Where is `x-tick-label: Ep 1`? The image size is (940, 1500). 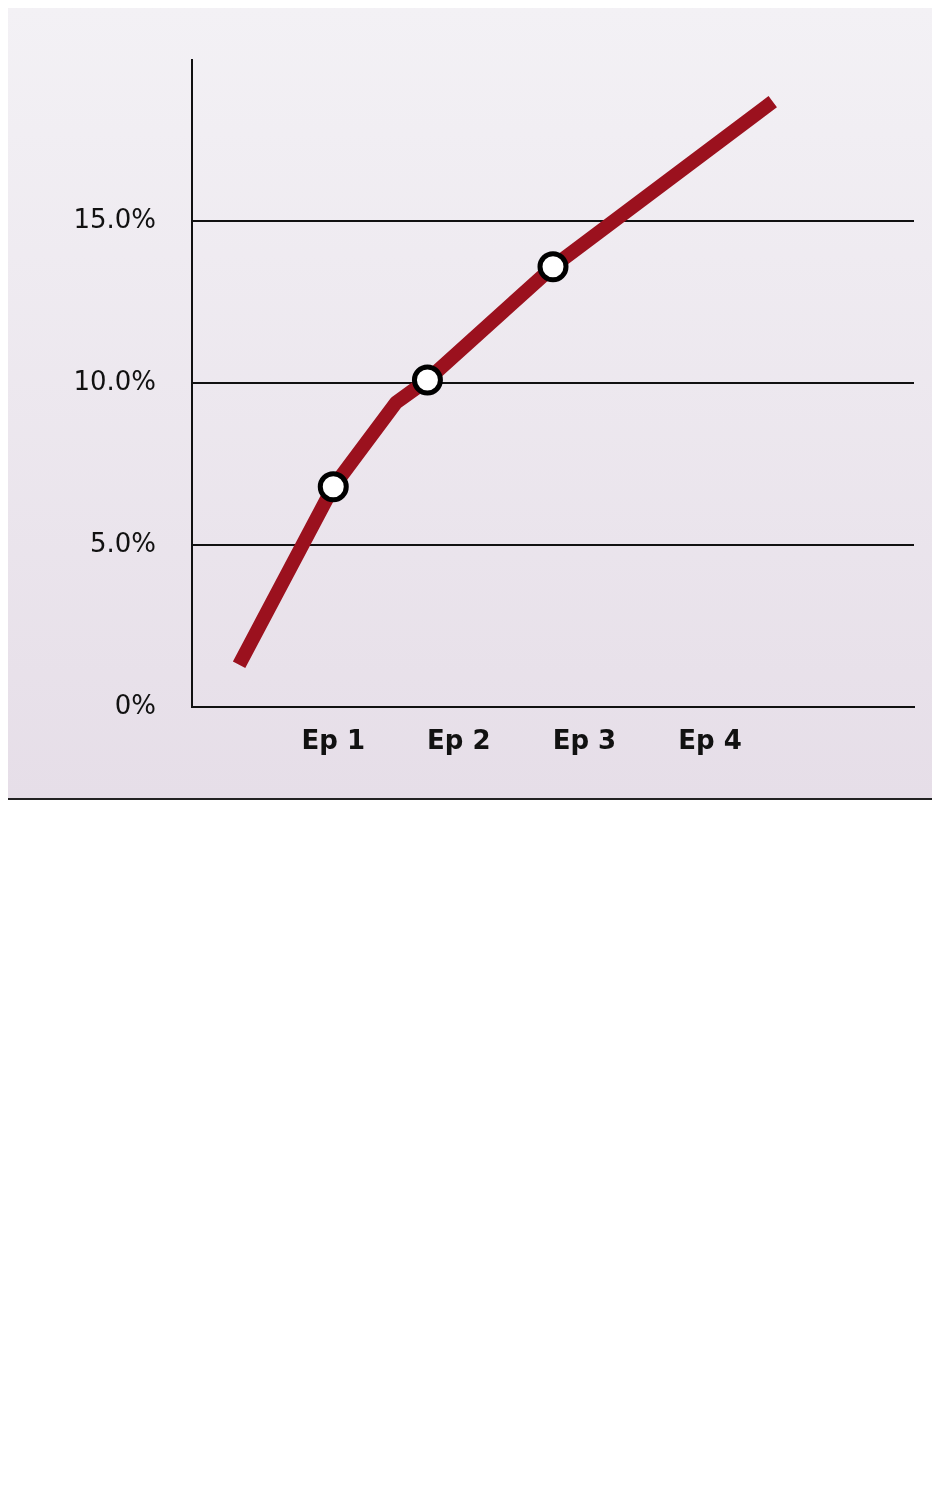
x-tick-label: Ep 1 is located at coordinates (333, 740).